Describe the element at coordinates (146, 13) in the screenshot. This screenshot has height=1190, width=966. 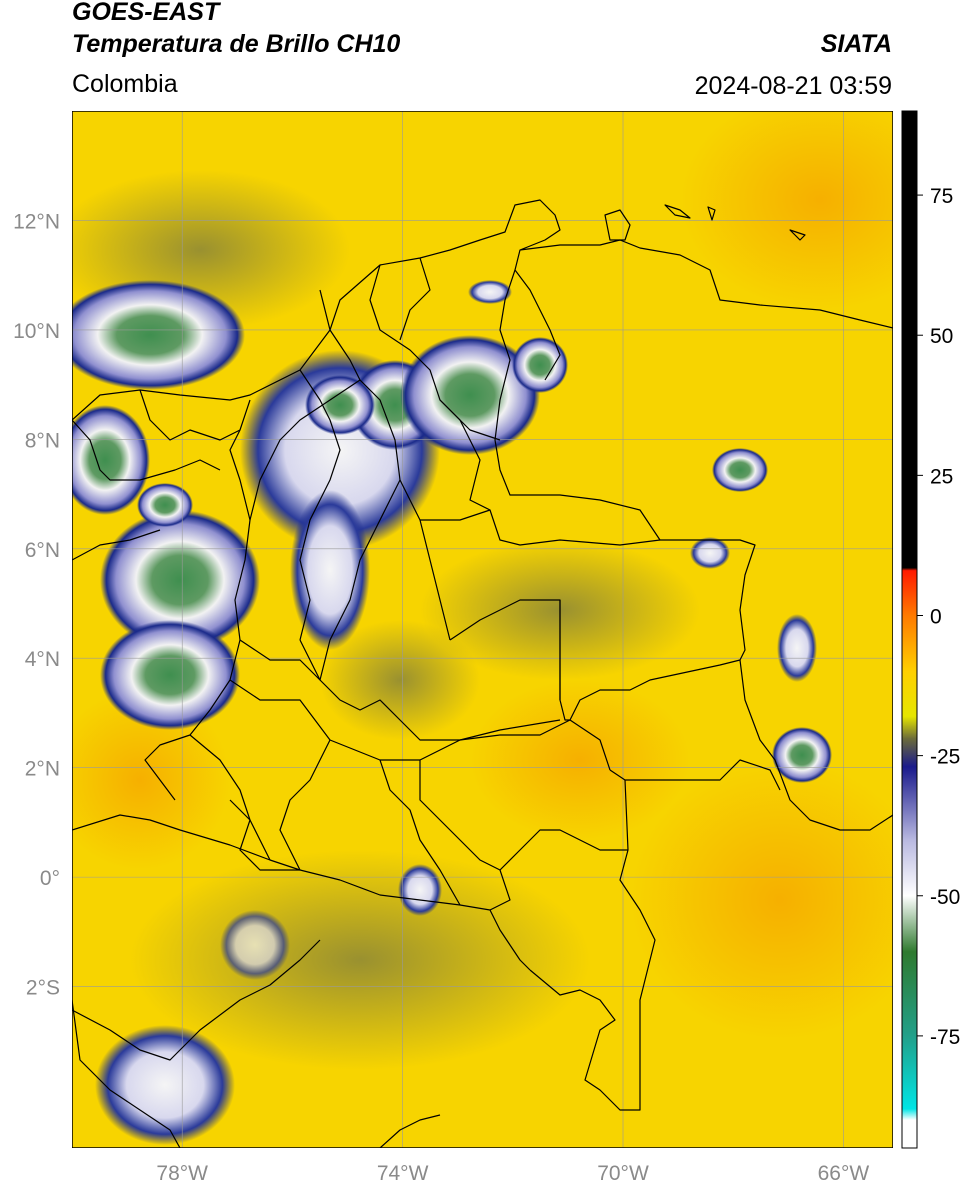
I see `satellite-title: GOES-EAST` at that location.